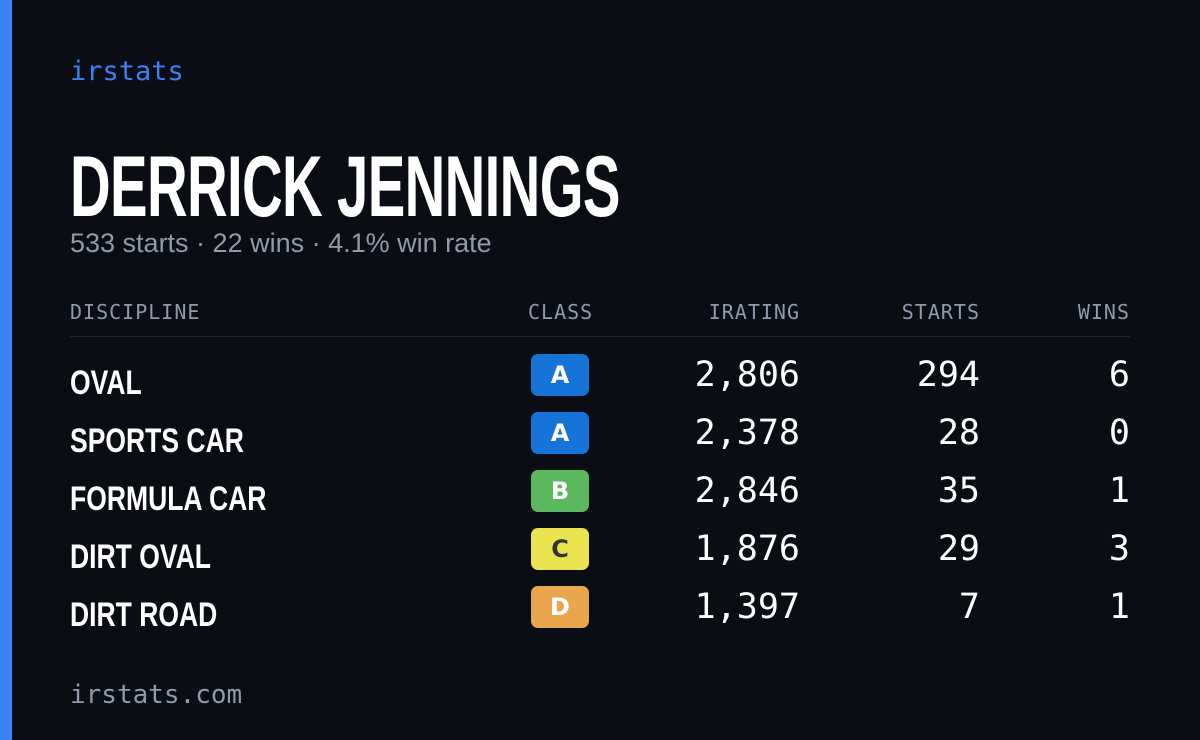  Describe the element at coordinates (747, 607) in the screenshot. I see `irating: 1,397` at that location.